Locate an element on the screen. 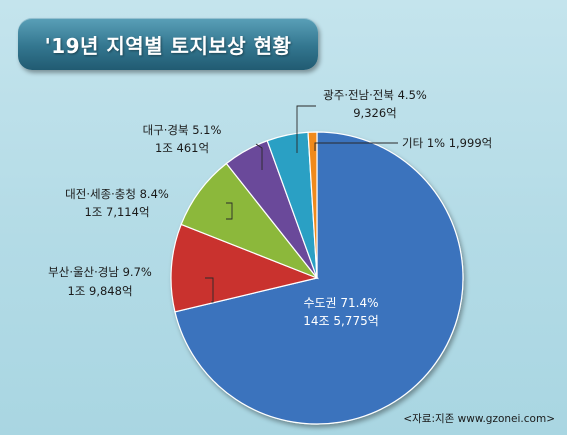 The width and height of the screenshot is (567, 435). leader-gwangju is located at coordinates (306, 129).